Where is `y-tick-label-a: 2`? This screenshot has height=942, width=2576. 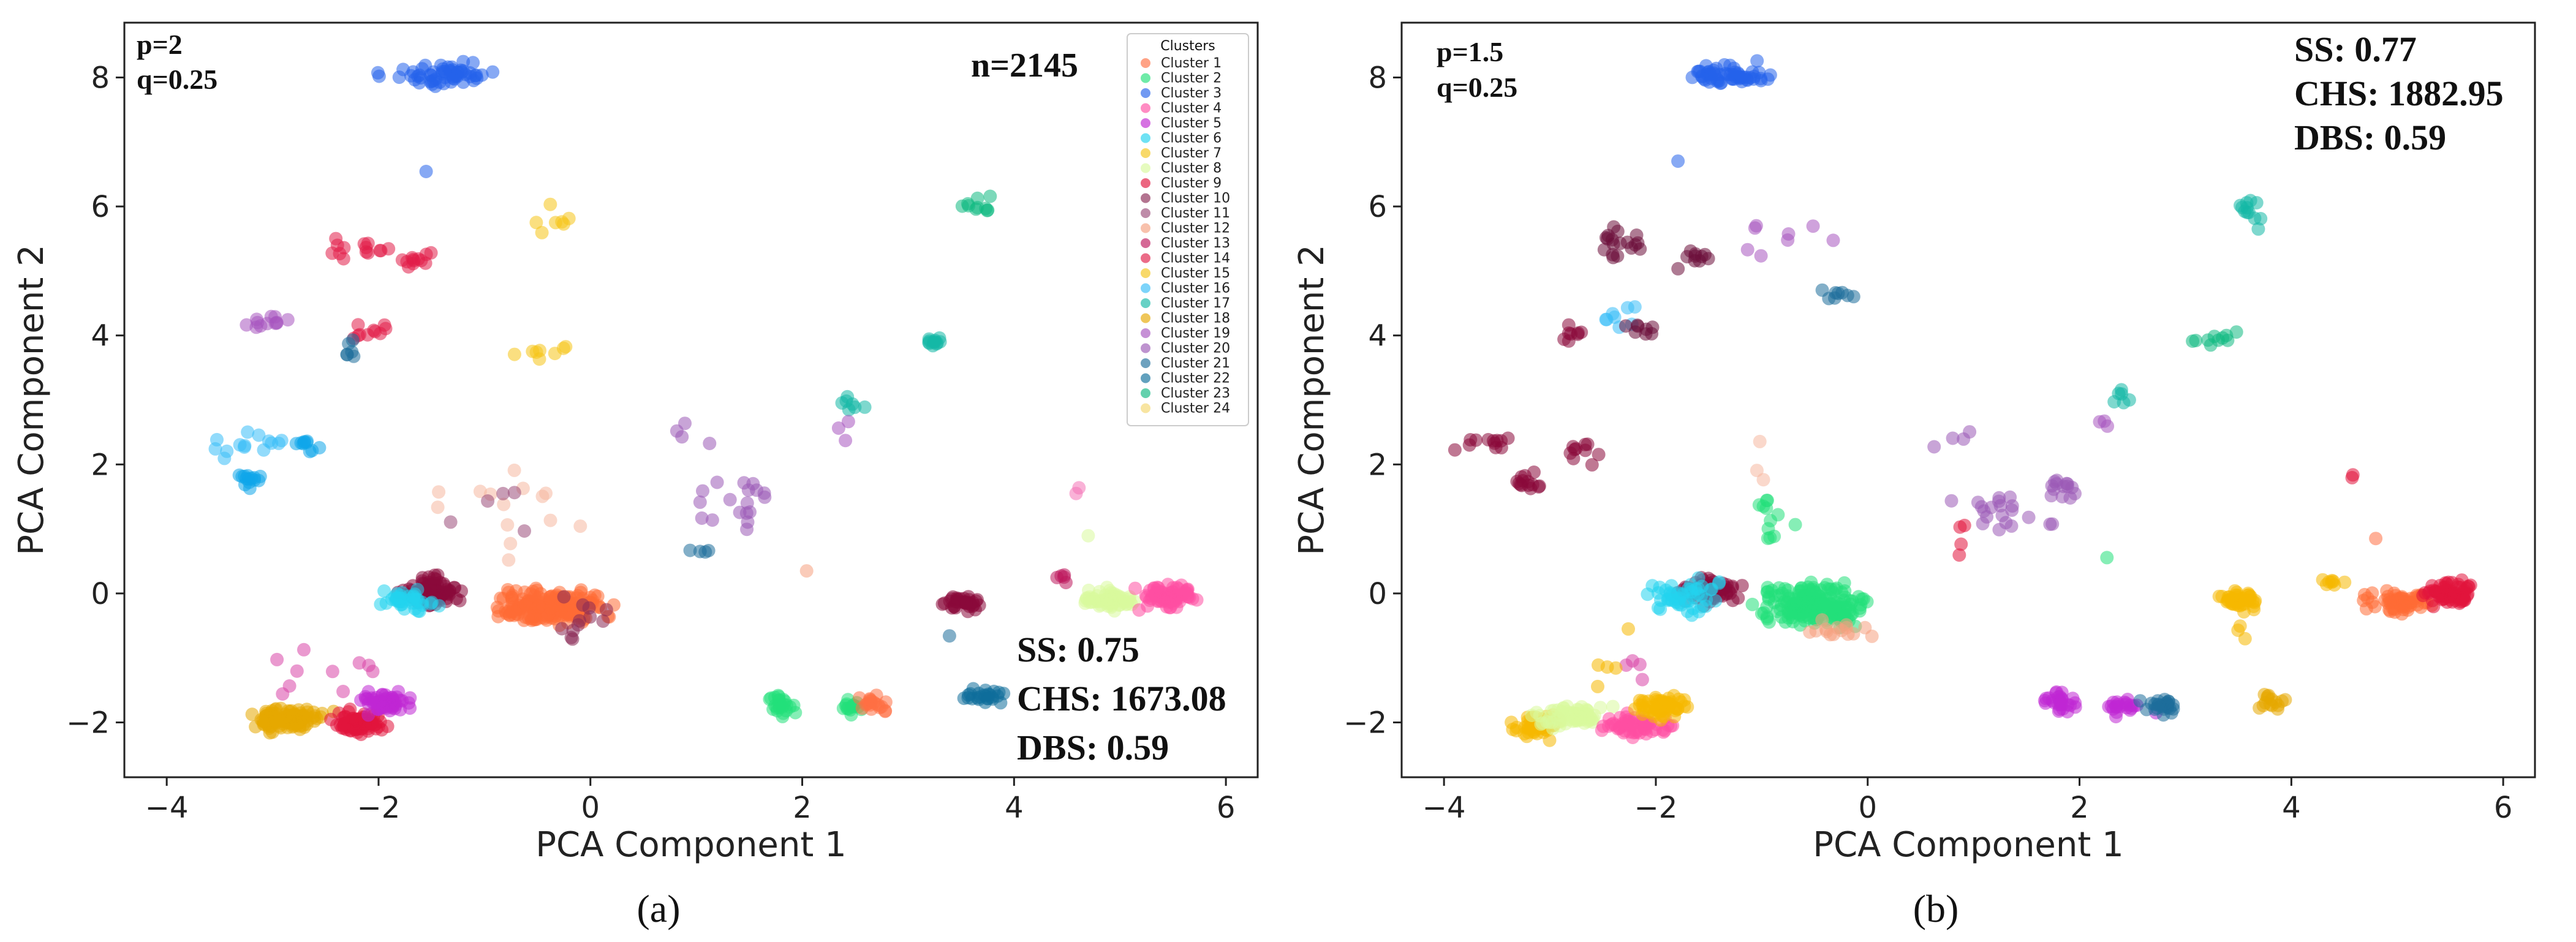
y-tick-label-a: 2 is located at coordinates (100, 465).